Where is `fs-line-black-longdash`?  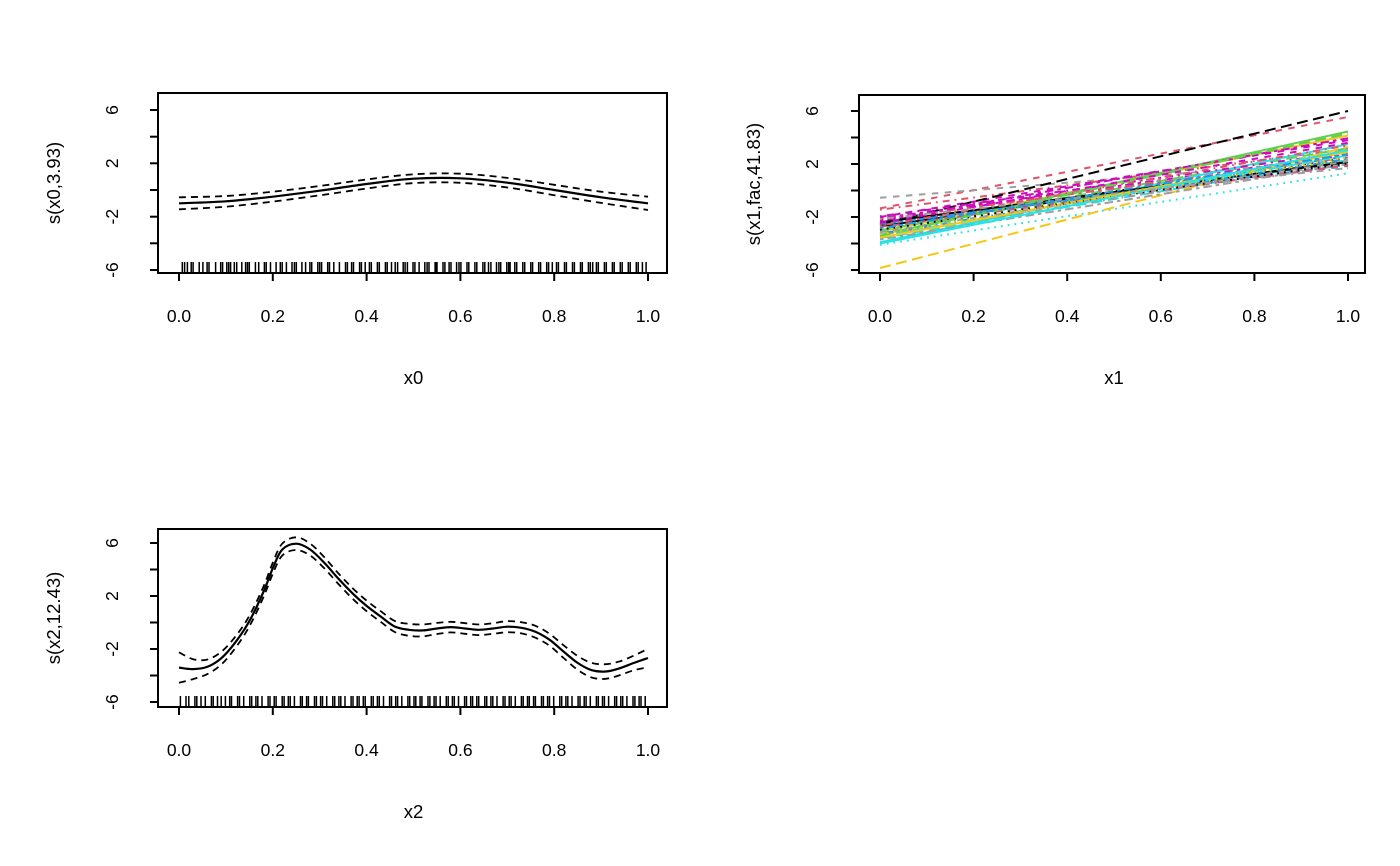 fs-line-black-longdash is located at coordinates (1114, 168).